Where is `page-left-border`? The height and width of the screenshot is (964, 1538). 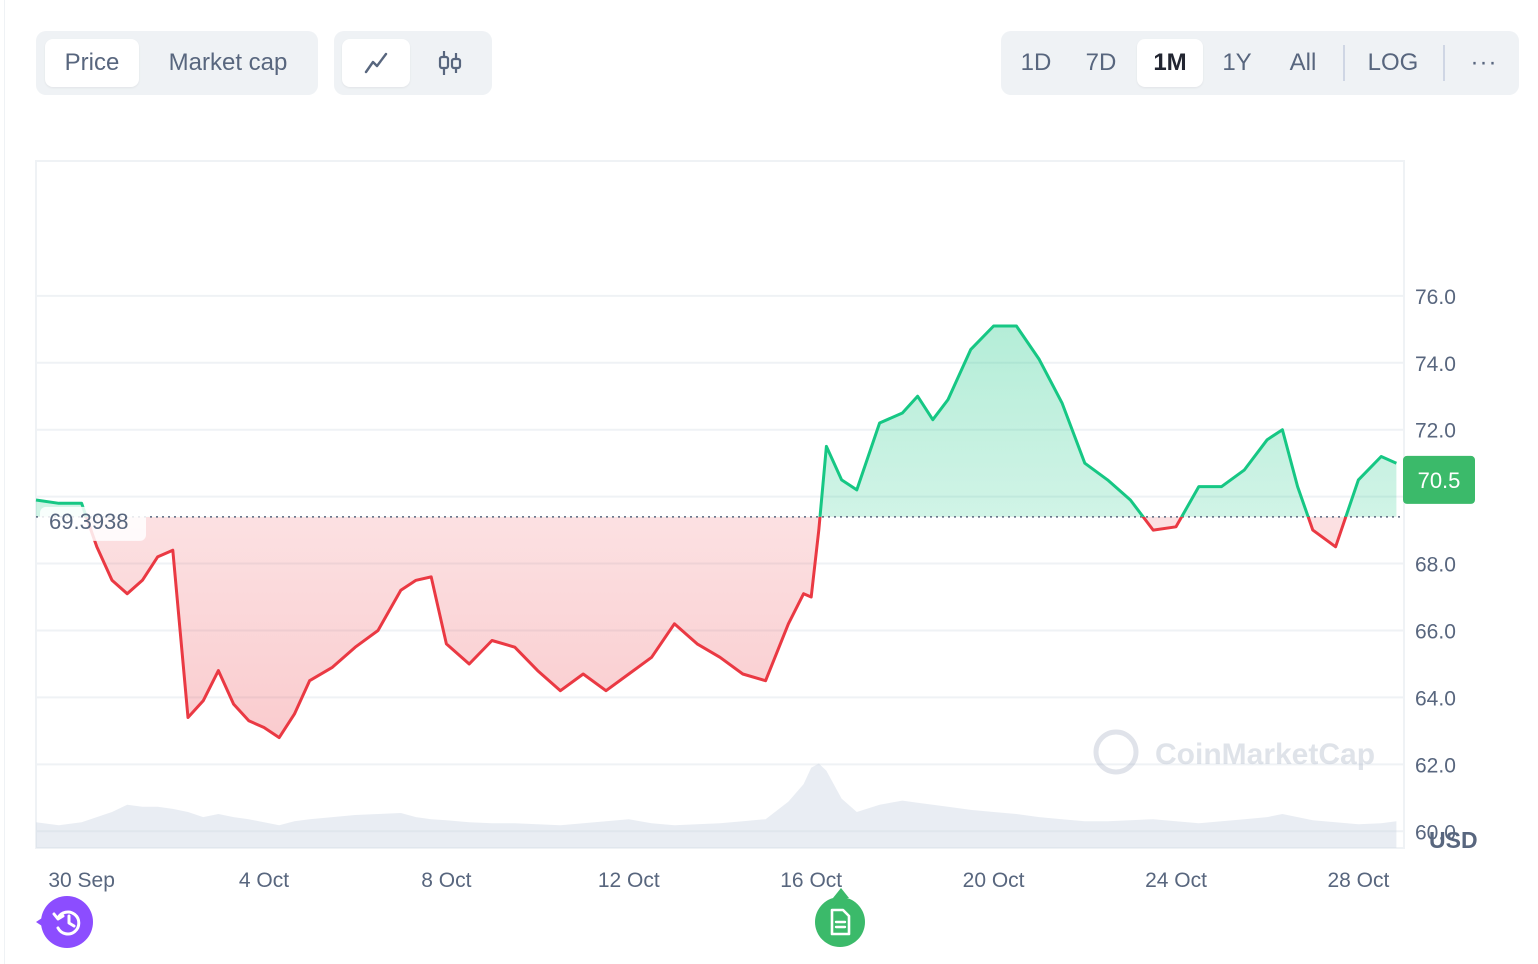
page-left-border is located at coordinates (4, 482).